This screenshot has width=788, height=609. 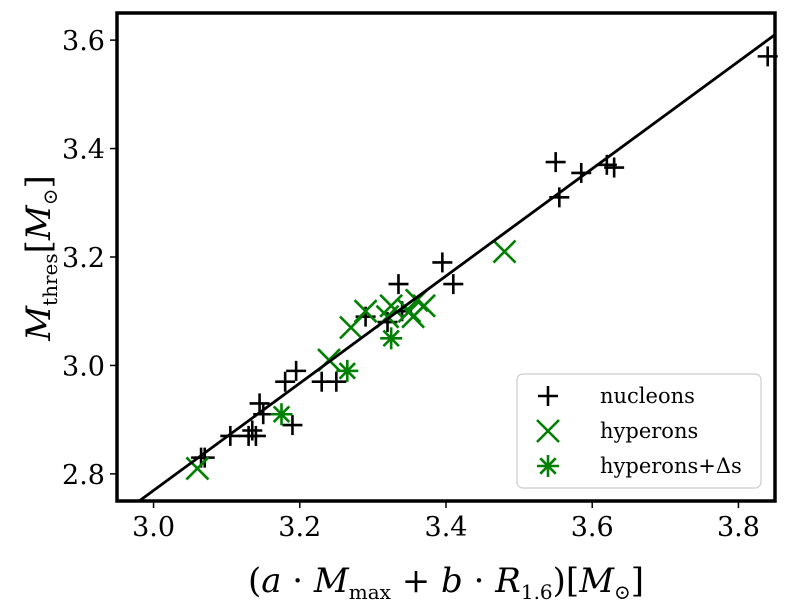 What do you see at coordinates (649, 431) in the screenshot?
I see `legend-label: hyperons` at bounding box center [649, 431].